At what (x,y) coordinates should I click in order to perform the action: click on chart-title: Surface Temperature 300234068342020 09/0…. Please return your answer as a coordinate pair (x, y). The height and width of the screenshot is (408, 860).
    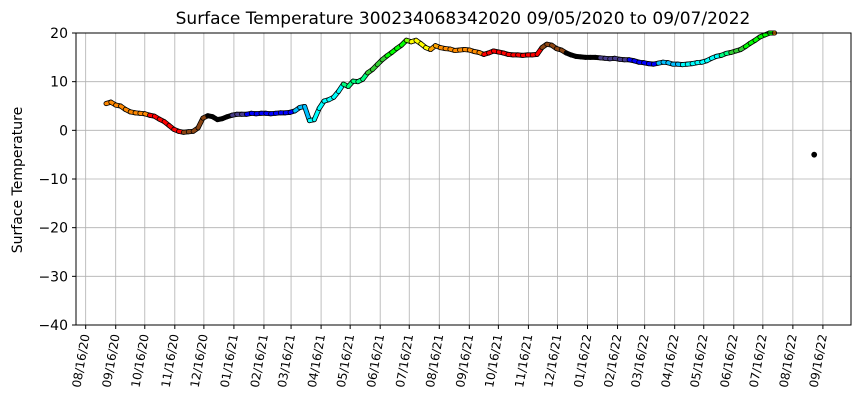
    Looking at the image, I should click on (463, 19).